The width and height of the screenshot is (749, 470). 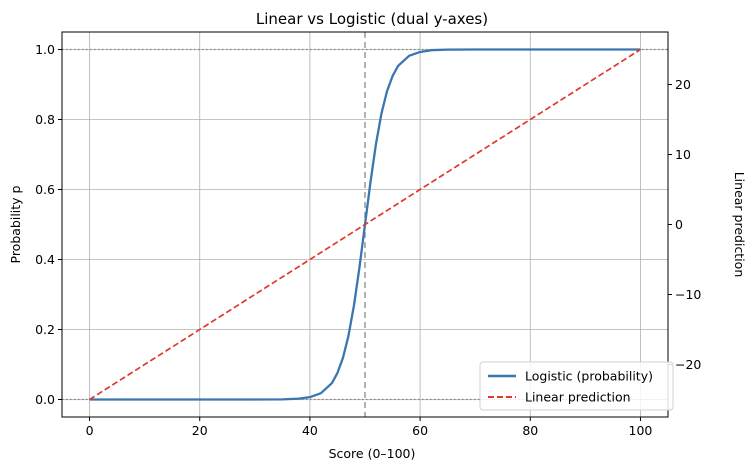 What do you see at coordinates (45, 49) in the screenshot?
I see `y-left-tick-label: 1.0` at bounding box center [45, 49].